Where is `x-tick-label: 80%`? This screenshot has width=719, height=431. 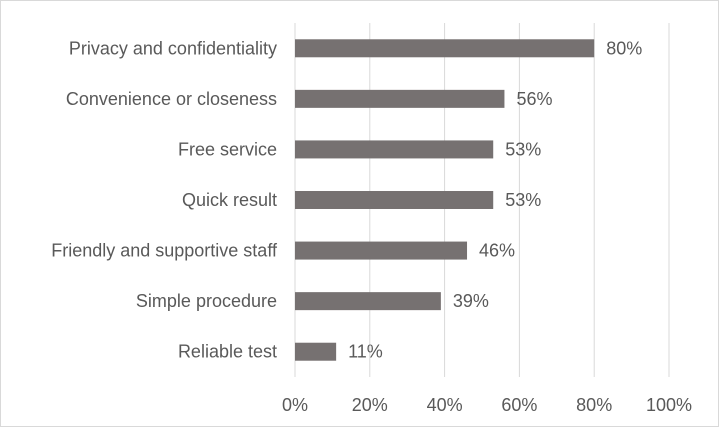 x-tick-label: 80% is located at coordinates (594, 405).